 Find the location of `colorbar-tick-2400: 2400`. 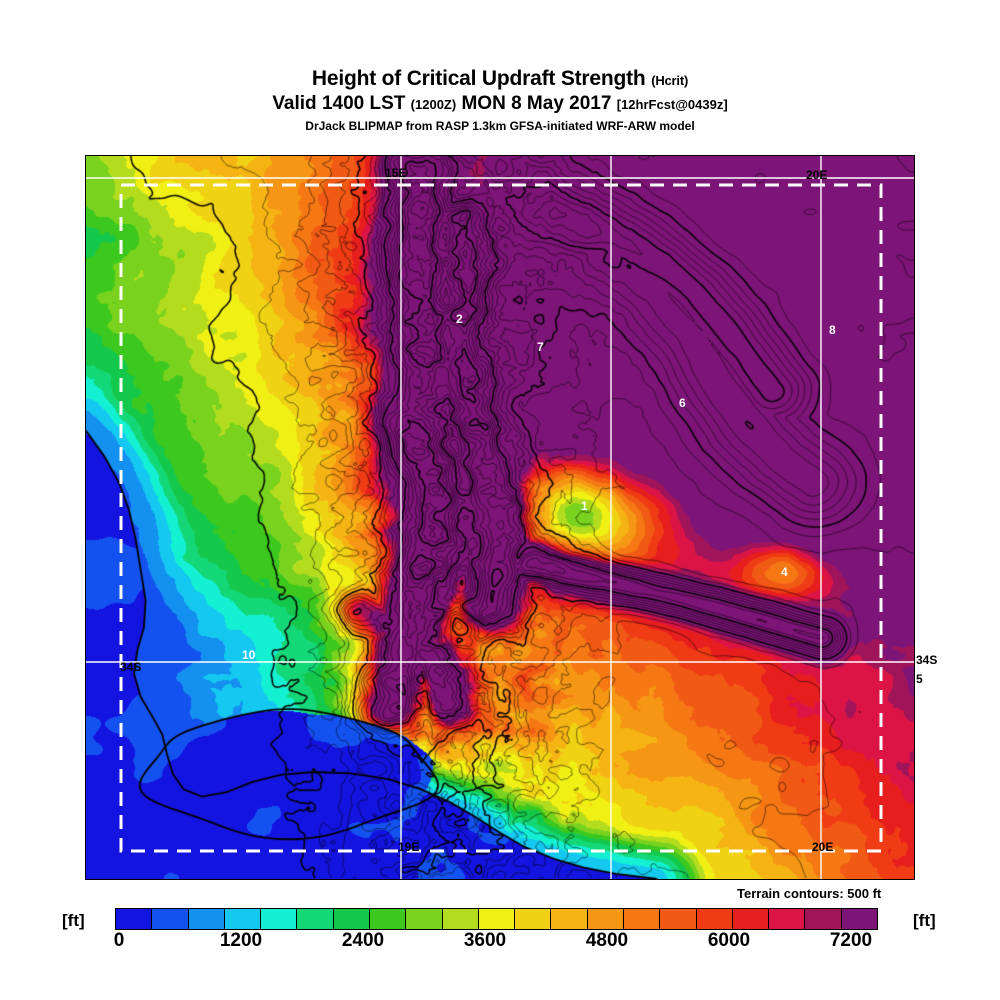

colorbar-tick-2400: 2400 is located at coordinates (363, 940).